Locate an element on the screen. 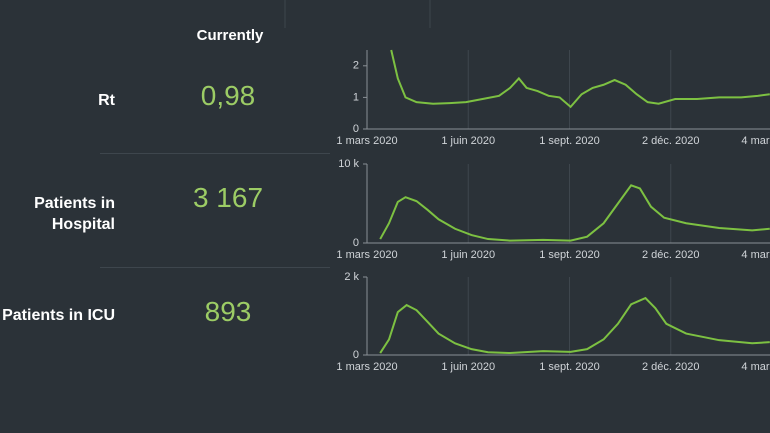 This screenshot has height=433, width=770. row-value: 0,98 is located at coordinates (228, 95).